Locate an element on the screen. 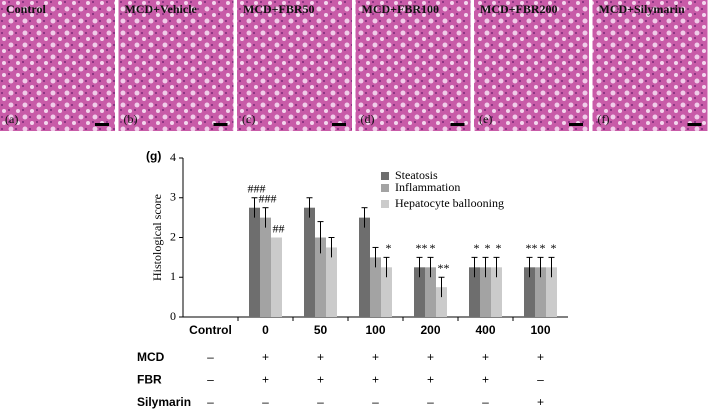 The height and width of the screenshot is (410, 709). panel-letter: (b) is located at coordinates (131, 119).